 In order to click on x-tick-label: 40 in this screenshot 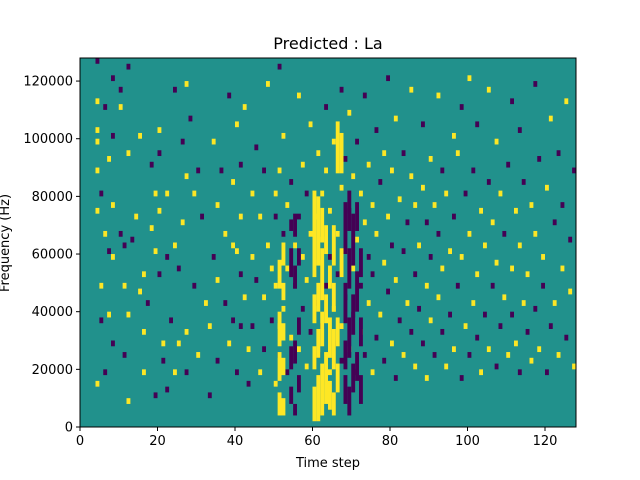, I will do `click(235, 441)`.